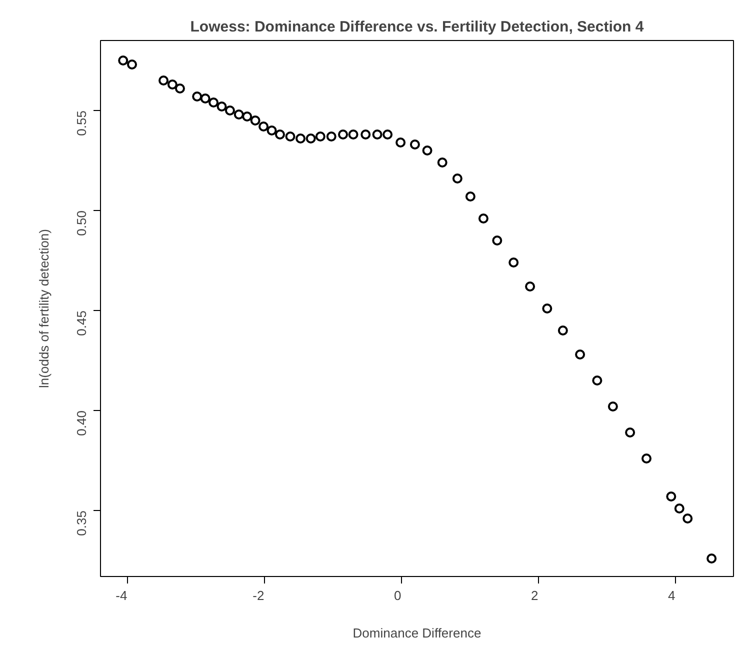 The height and width of the screenshot is (646, 747). What do you see at coordinates (672, 595) in the screenshot?
I see `x-tick-label: 4` at bounding box center [672, 595].